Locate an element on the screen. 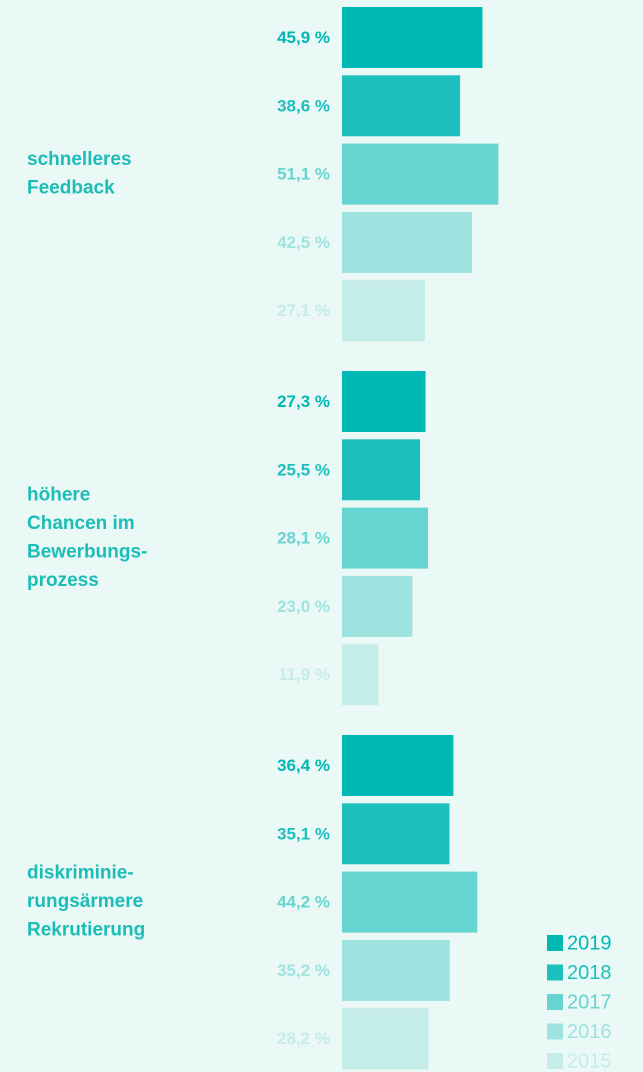 The width and height of the screenshot is (643, 1072). value-label: 38,6 % is located at coordinates (303, 105).